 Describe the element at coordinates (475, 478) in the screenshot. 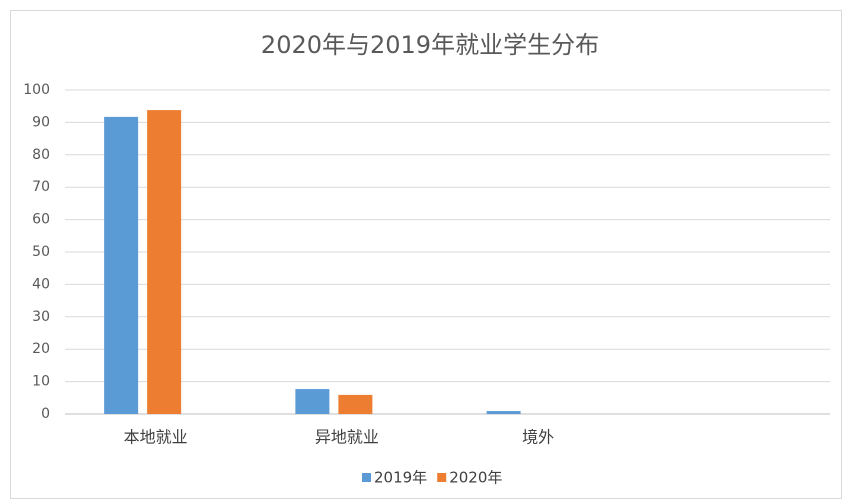

I see `legend-label: 2020年` at that location.